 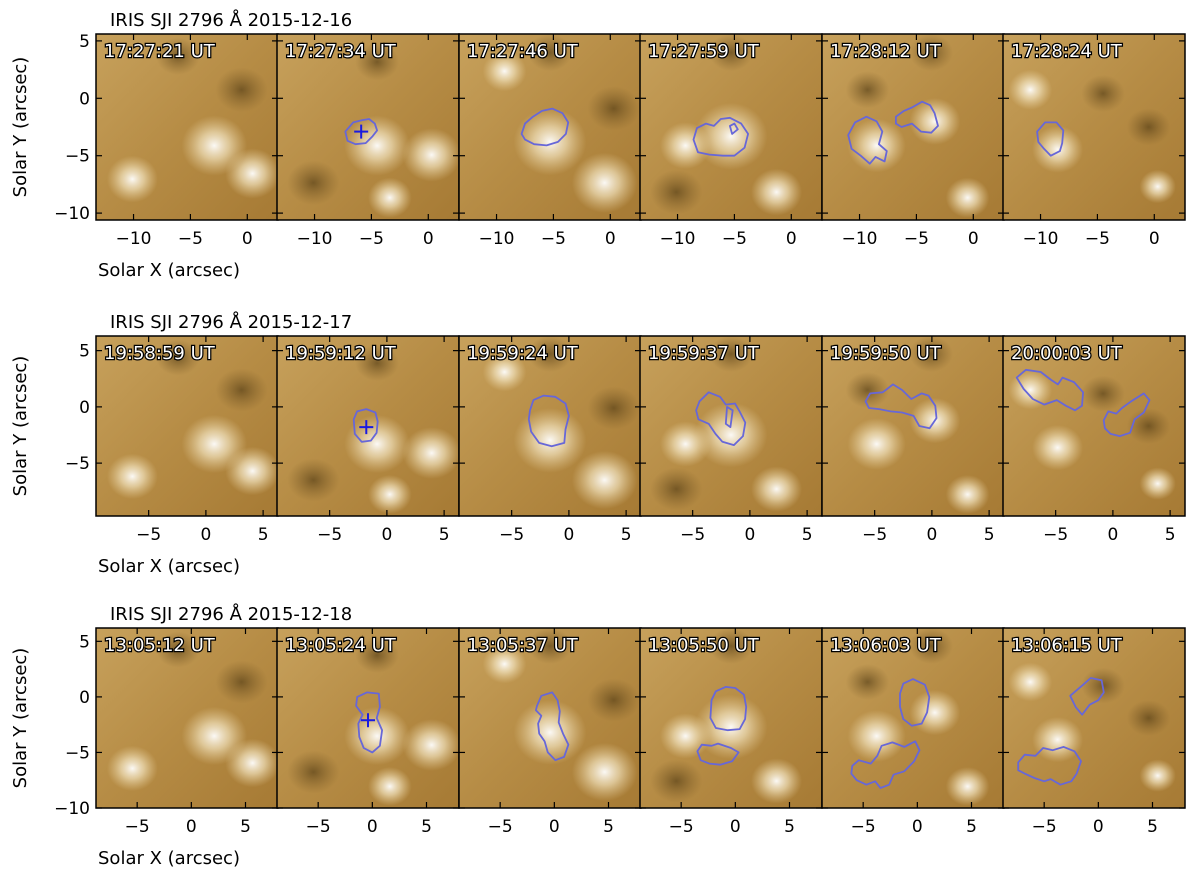 I want to click on timestamp-label: 17:28:12 UT, so click(x=886, y=51).